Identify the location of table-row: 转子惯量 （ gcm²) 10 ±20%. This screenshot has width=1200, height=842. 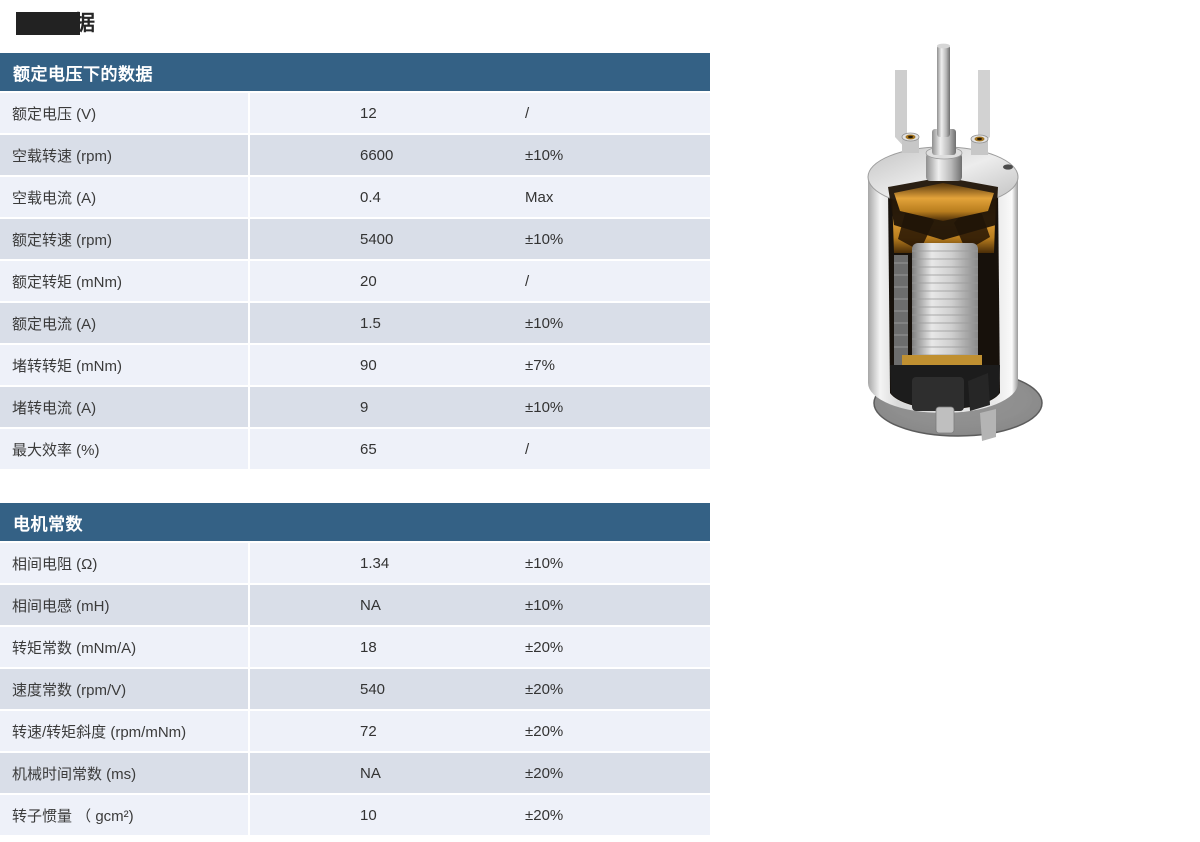
(355, 816).